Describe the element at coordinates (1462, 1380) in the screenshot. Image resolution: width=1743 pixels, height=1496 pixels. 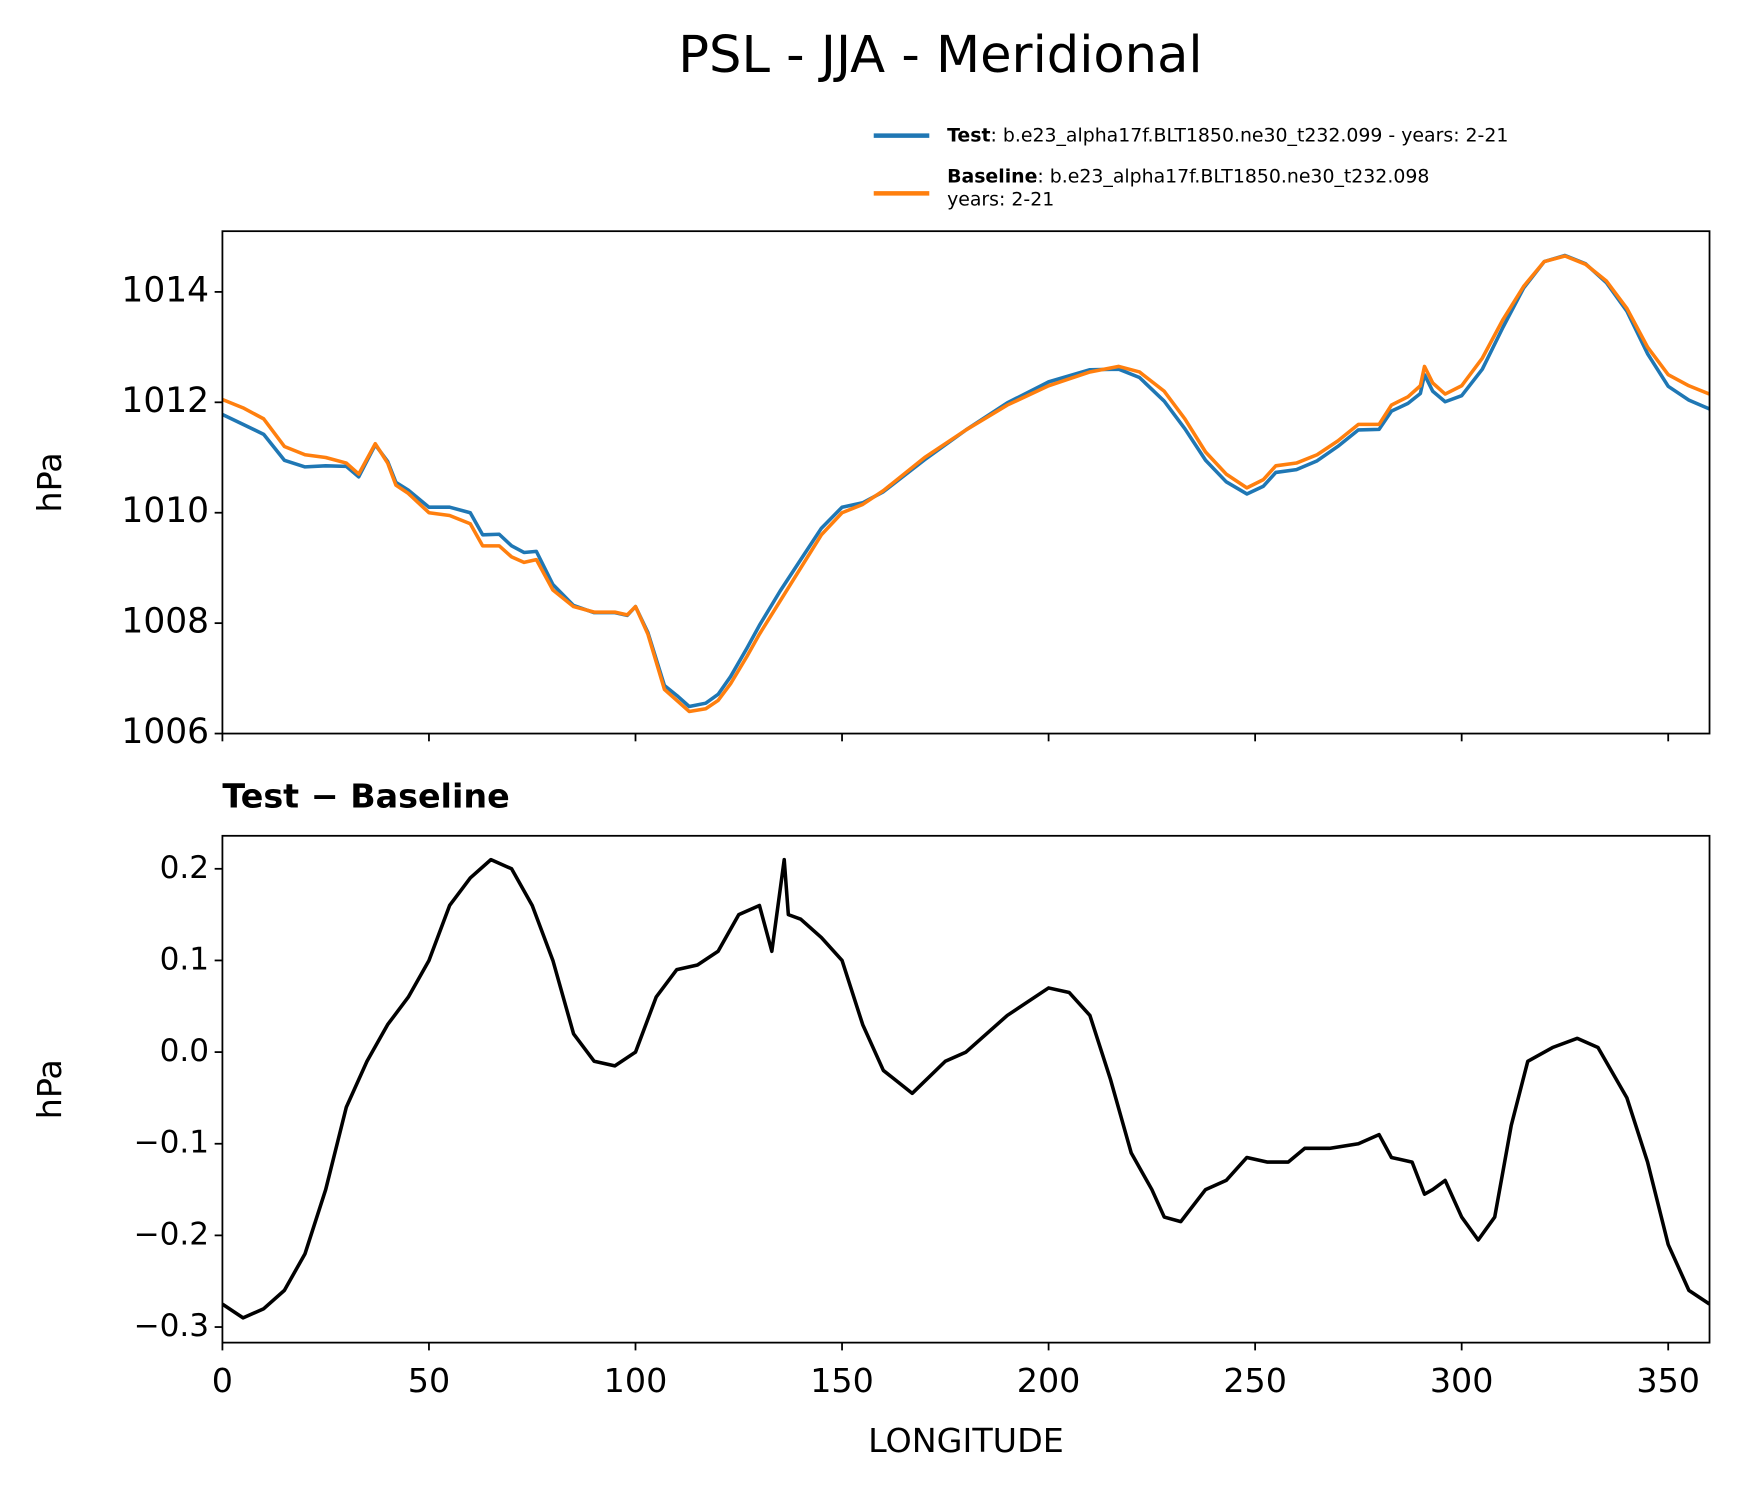
I see `x-tick-label: 300` at that location.